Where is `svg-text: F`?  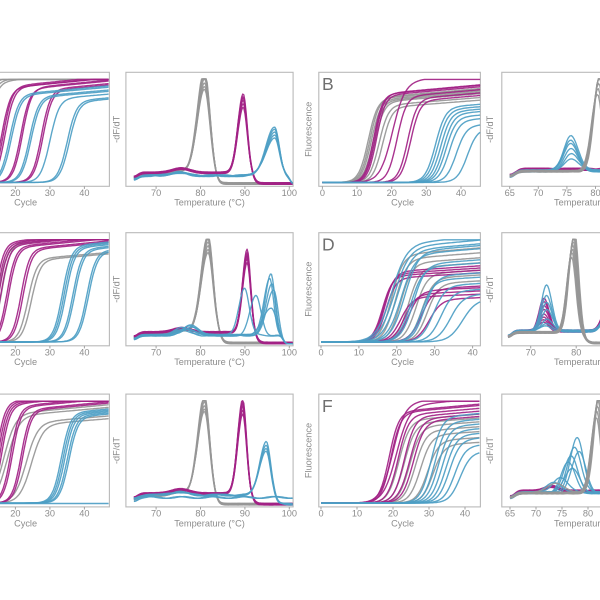 svg-text: F is located at coordinates (327, 406).